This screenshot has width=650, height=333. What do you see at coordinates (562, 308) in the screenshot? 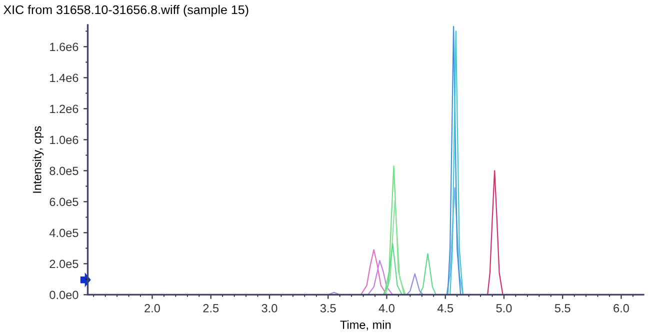
I see `x-tick-label: 5.5` at bounding box center [562, 308].